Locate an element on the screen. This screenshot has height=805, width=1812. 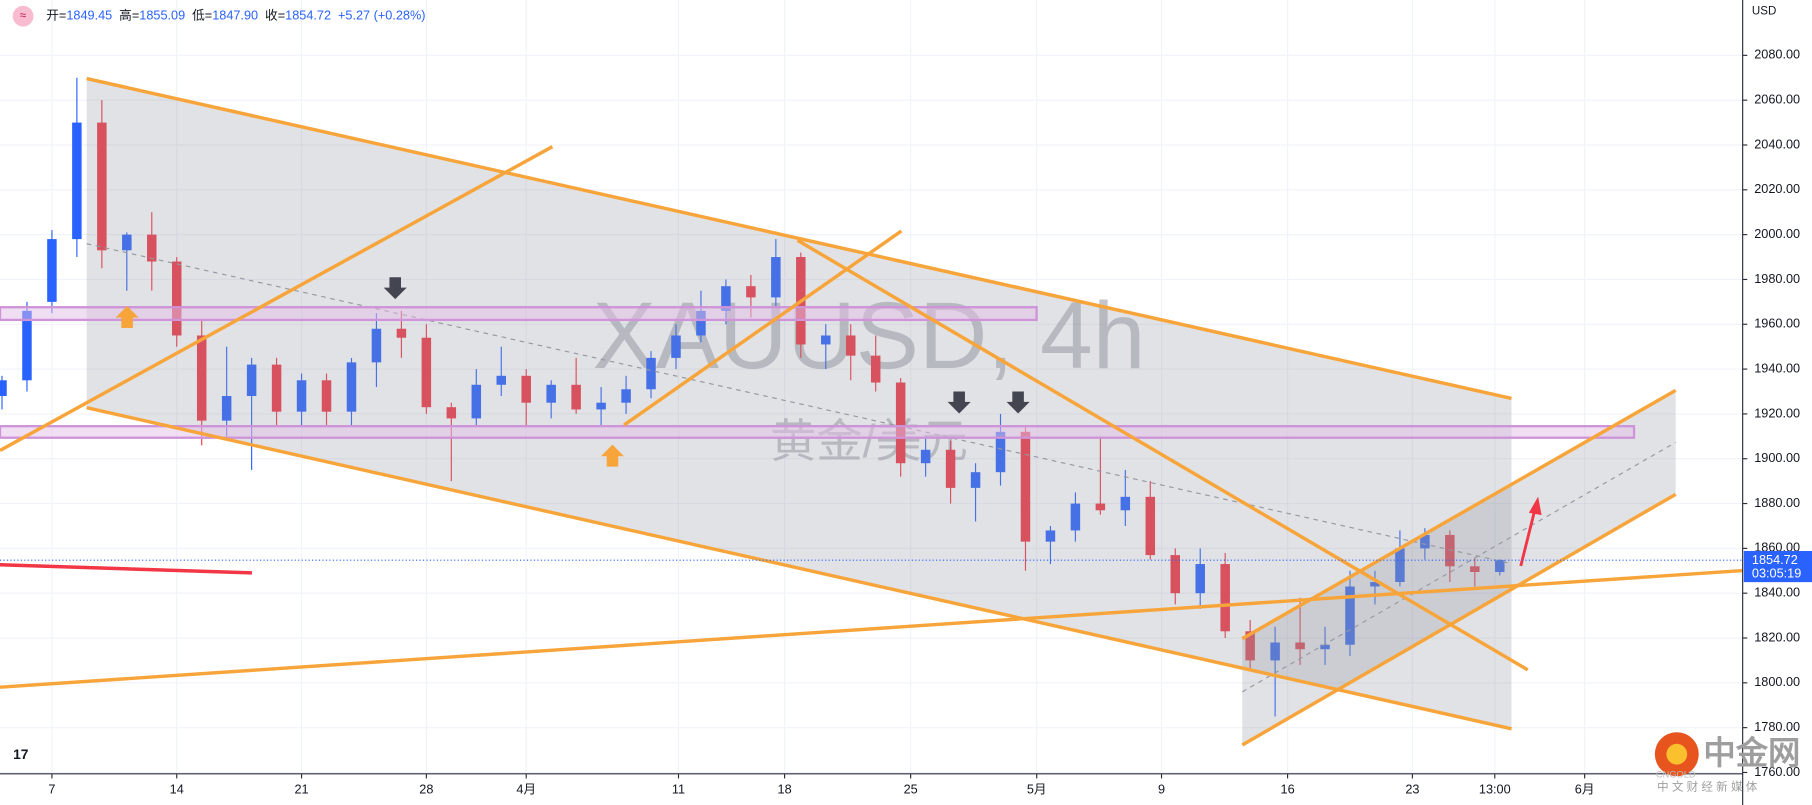
last-price-tag is located at coordinates (1777, 566).